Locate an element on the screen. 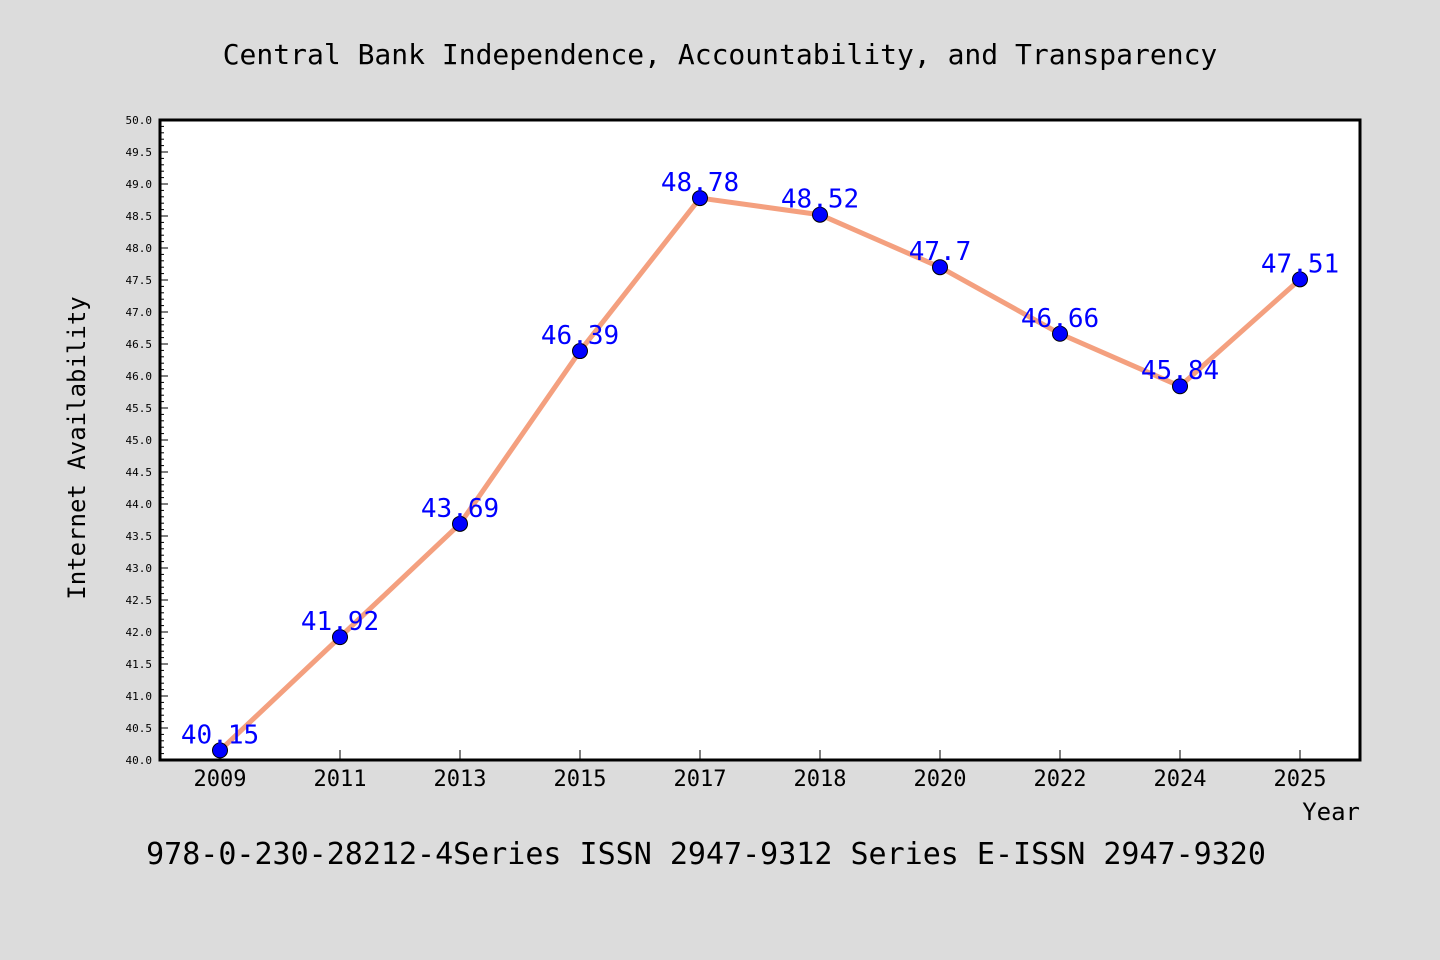 Image resolution: width=1440 pixels, height=960 pixels. x-tick-label: 2024 is located at coordinates (1180, 779).